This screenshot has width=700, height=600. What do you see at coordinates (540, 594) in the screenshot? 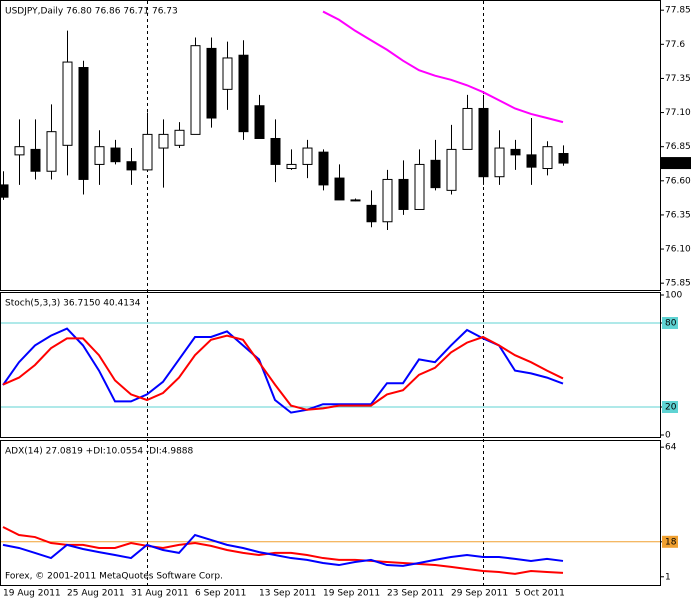
I see `x-tick-label: 5 Oct 2011` at bounding box center [540, 594].